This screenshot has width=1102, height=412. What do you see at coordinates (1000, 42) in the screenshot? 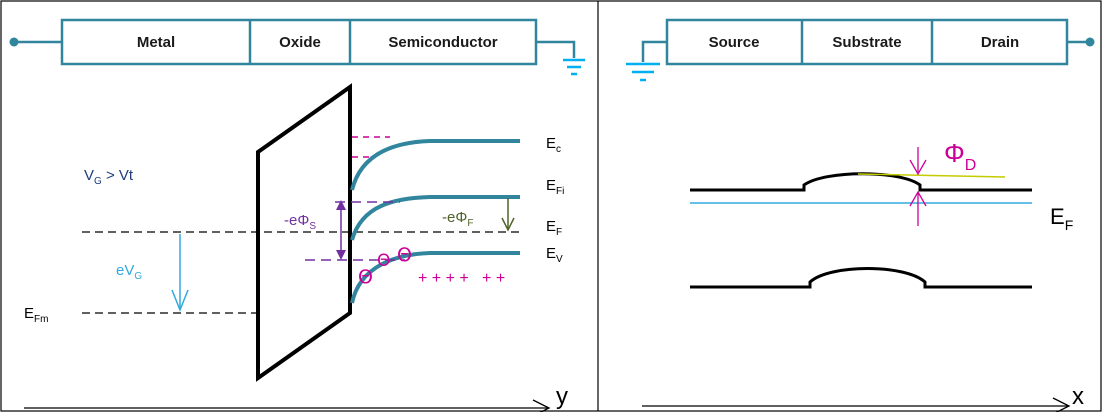
I see `header-drain: Drain` at bounding box center [1000, 42].